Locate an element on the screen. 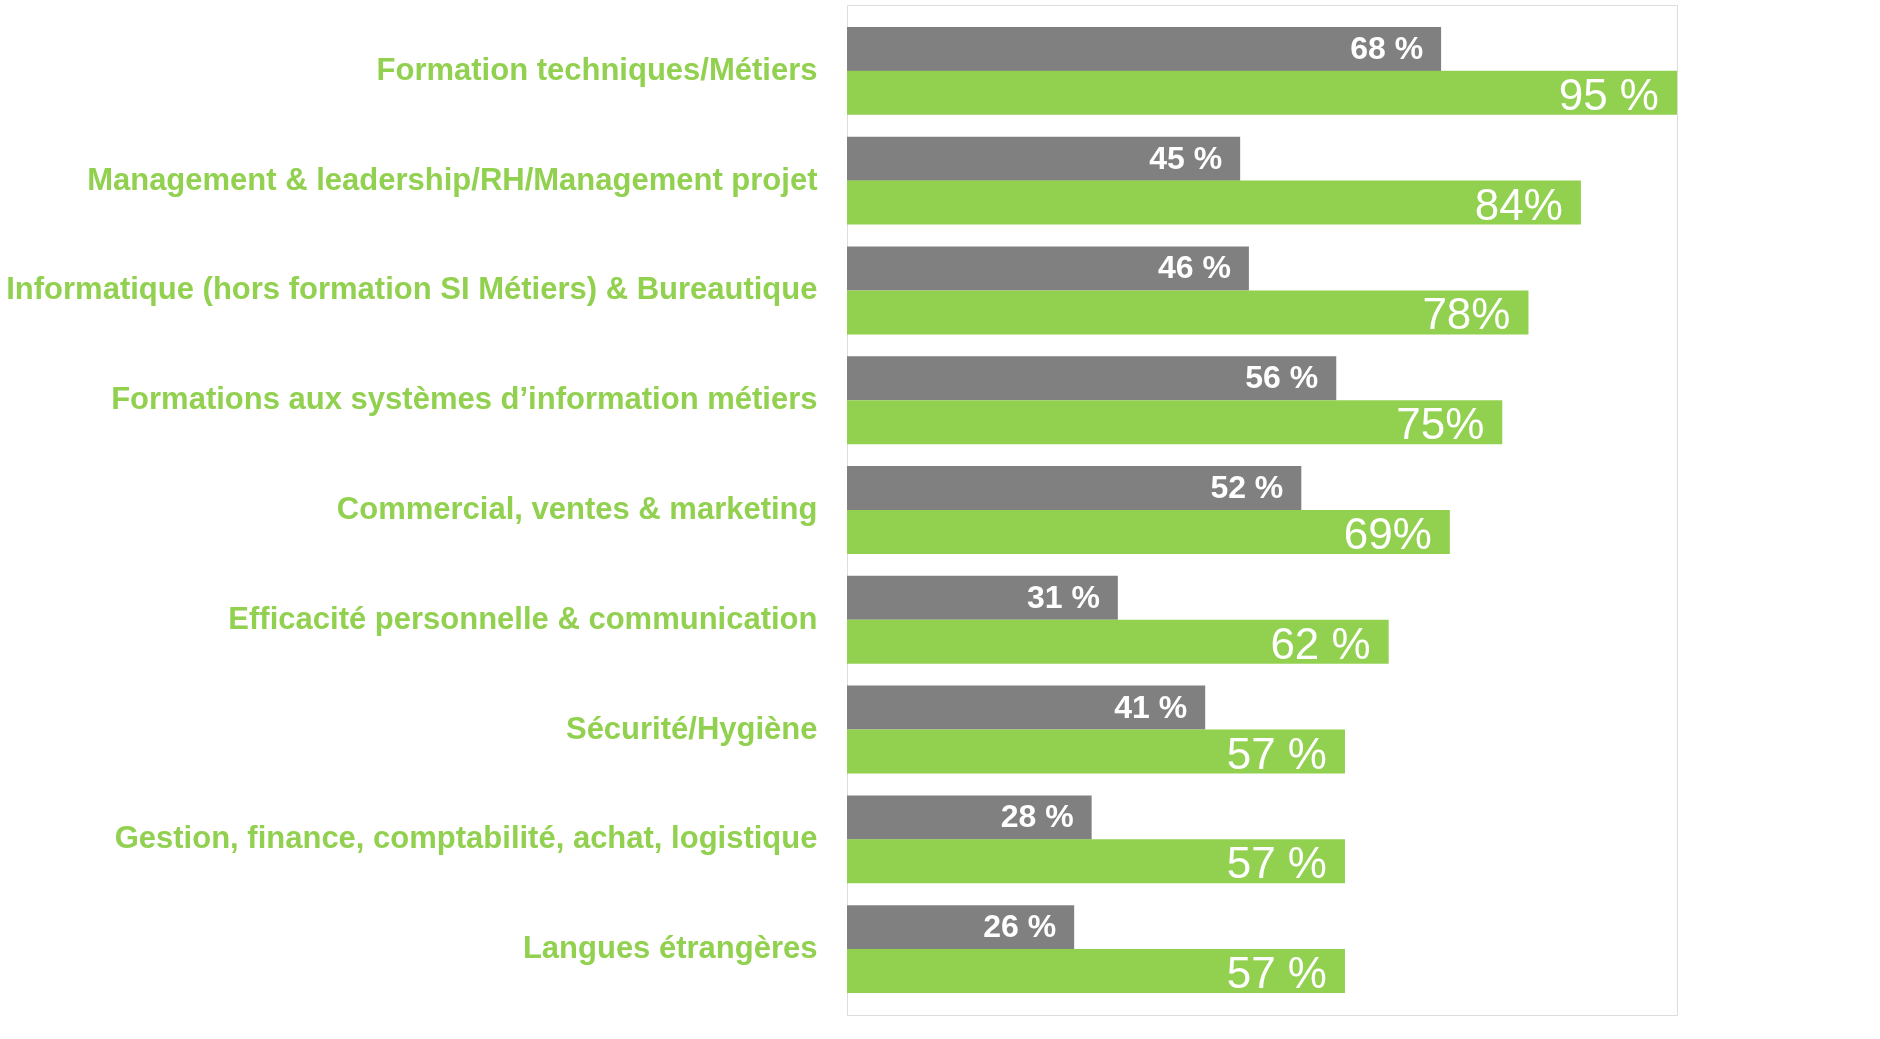 The width and height of the screenshot is (1880, 1039). data-label: 69% is located at coordinates (1387, 533).